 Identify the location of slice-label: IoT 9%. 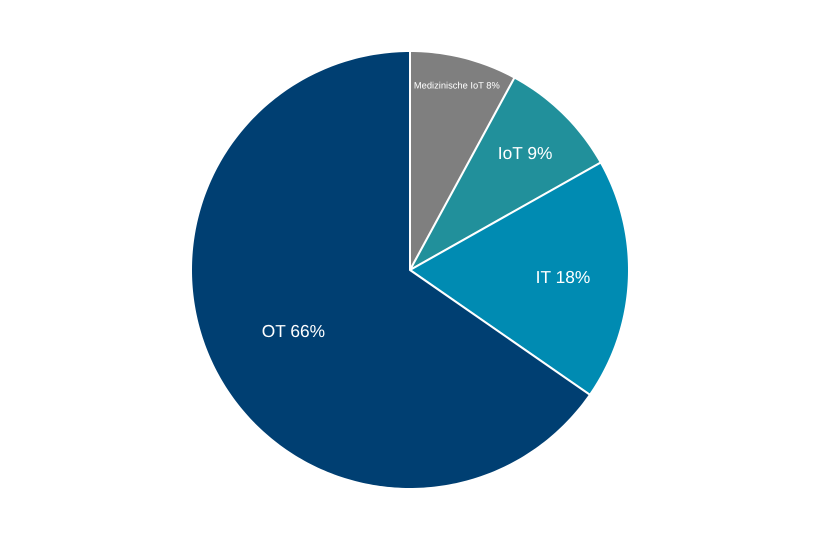
(525, 152).